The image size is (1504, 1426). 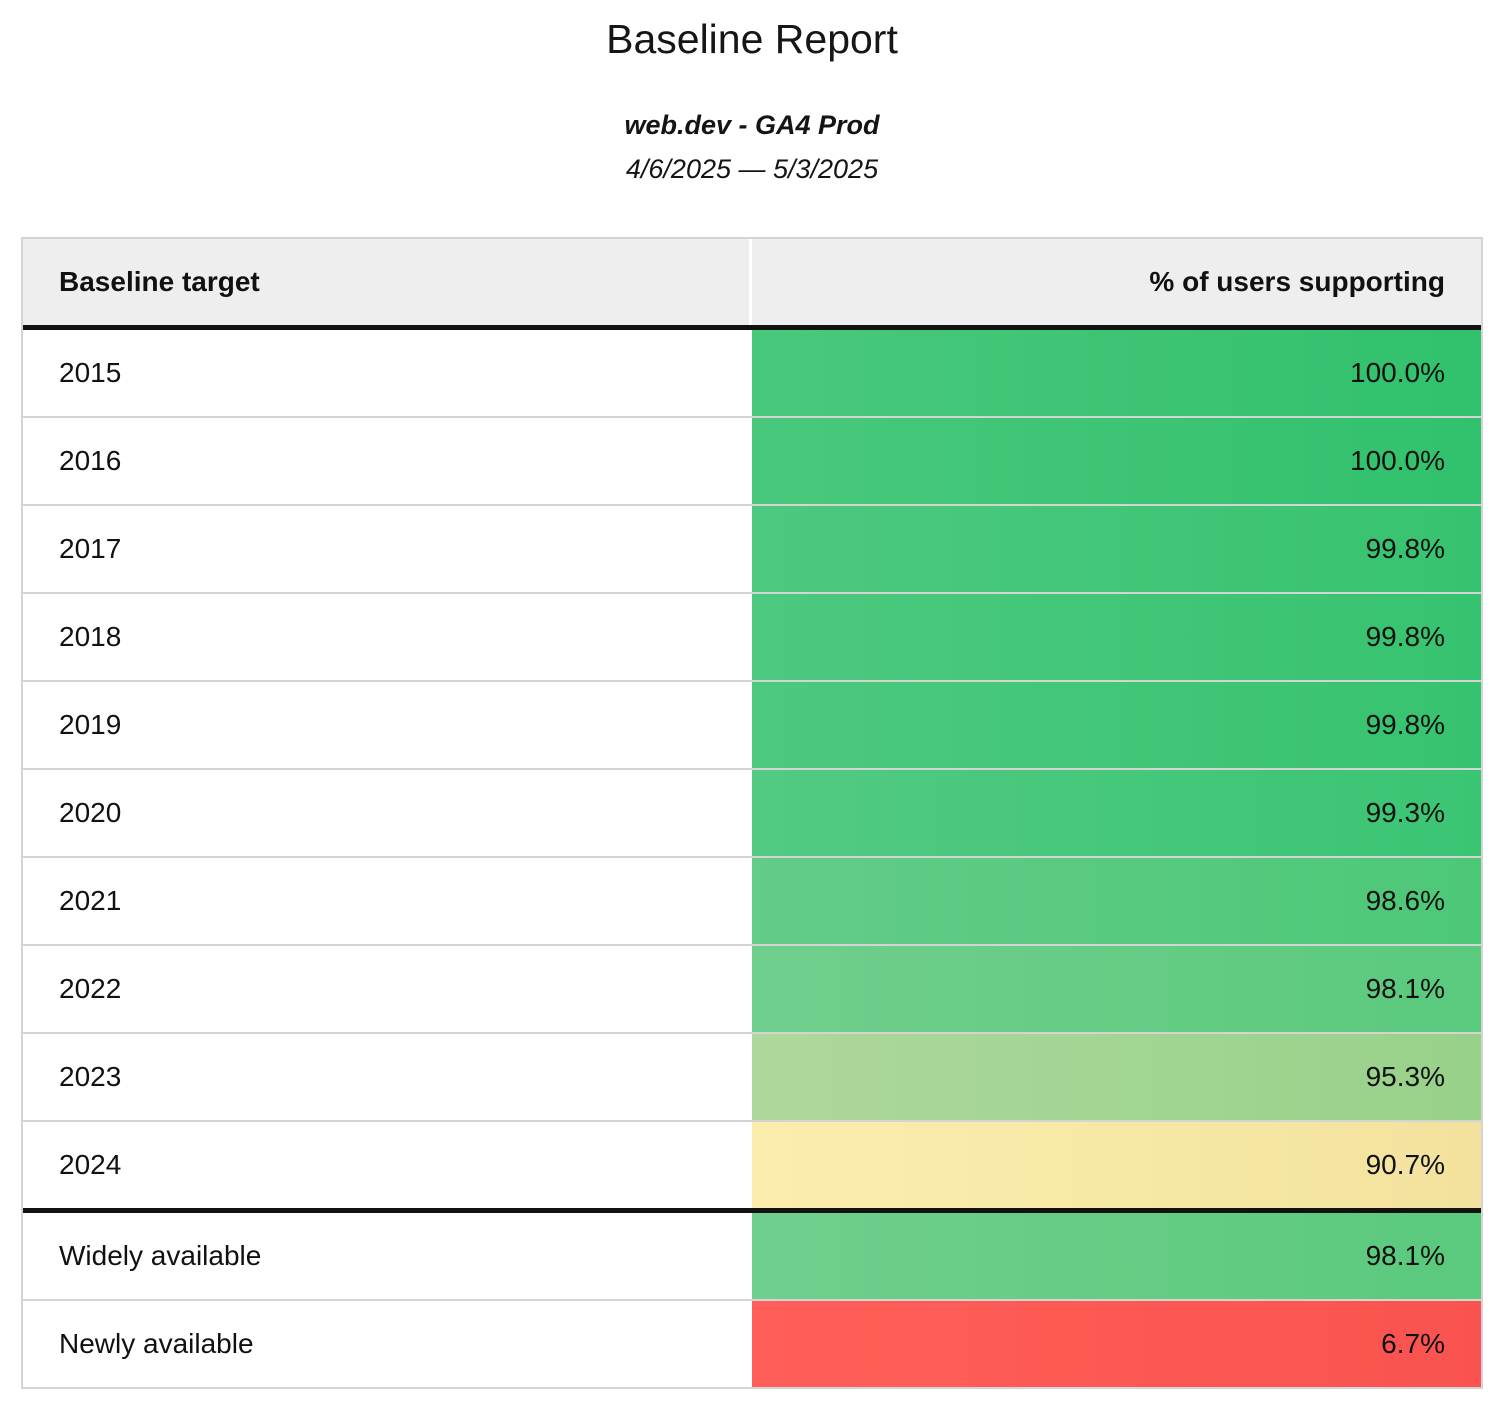 What do you see at coordinates (1297, 281) in the screenshot?
I see `column-header-support: % of users supporting` at bounding box center [1297, 281].